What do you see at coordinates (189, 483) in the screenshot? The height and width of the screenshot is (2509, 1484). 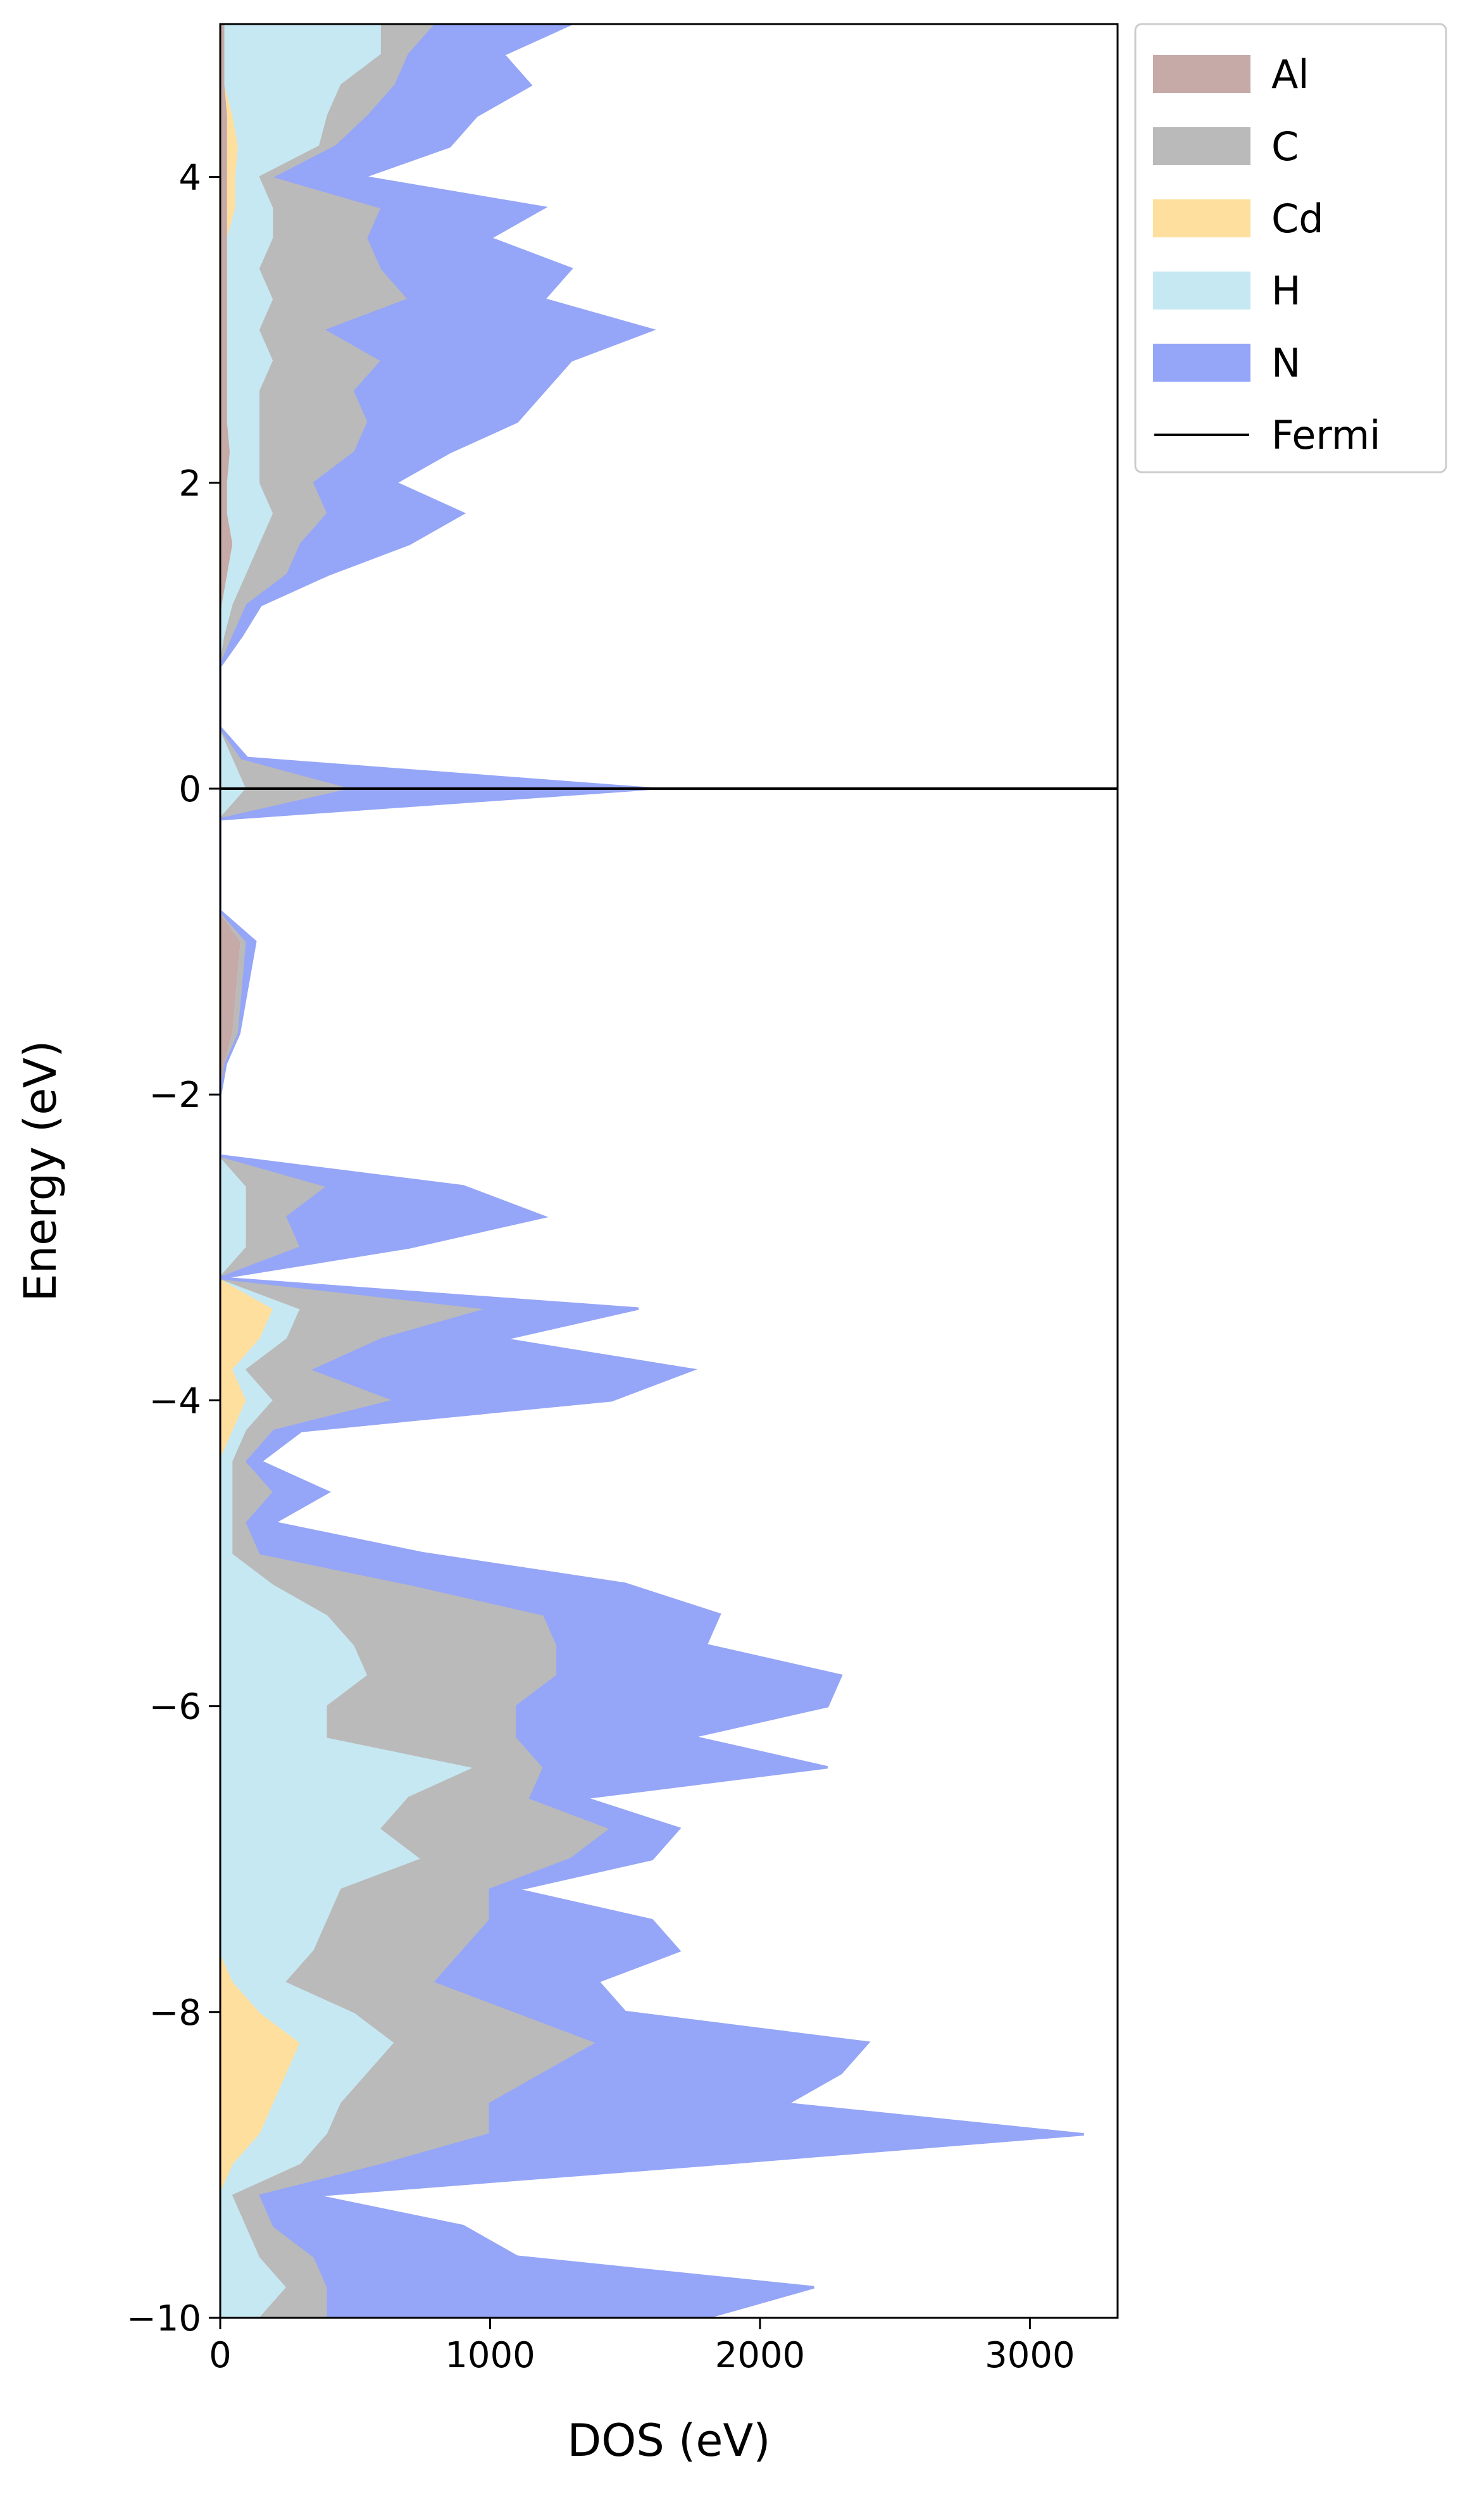 I see `y-tick-label: 2` at bounding box center [189, 483].